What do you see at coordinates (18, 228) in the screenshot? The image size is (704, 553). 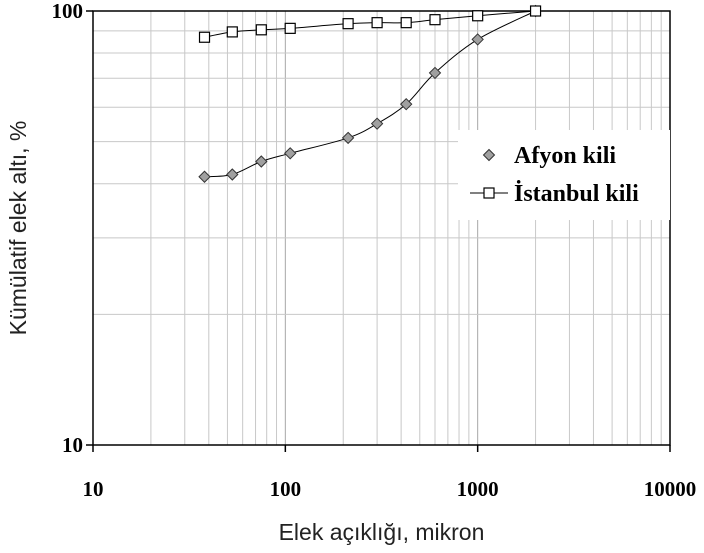 I see `y-axis-title: Kümülatif elek altı, %` at bounding box center [18, 228].